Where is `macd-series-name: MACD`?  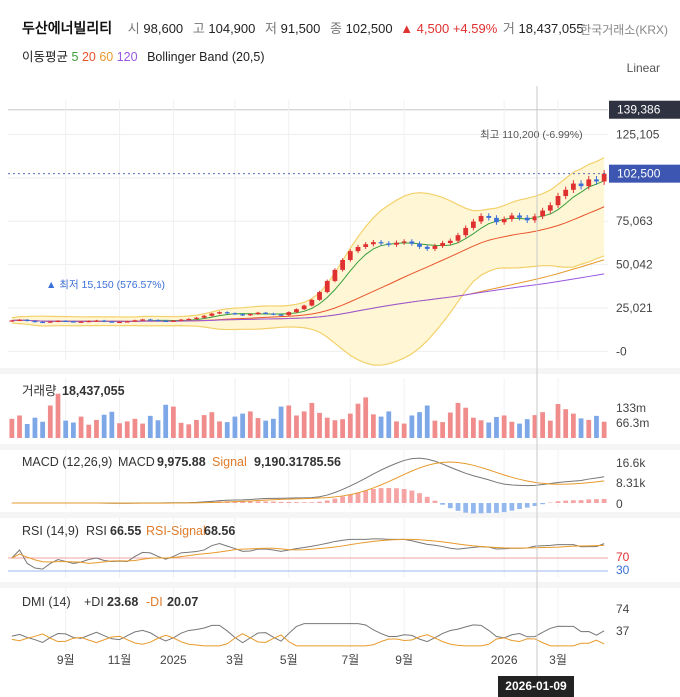
macd-series-name: MACD is located at coordinates (136, 462).